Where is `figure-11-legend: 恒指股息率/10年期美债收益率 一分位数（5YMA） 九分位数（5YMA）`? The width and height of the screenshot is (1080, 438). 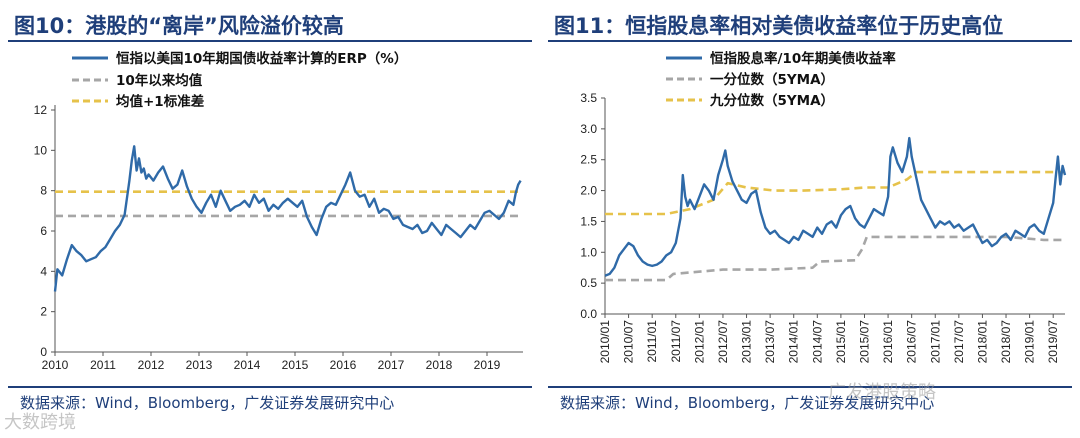
figure-11-legend: 恒指股息率/10年期美债收益率 一分位数（5YMA） 九分位数（5YMA） is located at coordinates (781, 79).